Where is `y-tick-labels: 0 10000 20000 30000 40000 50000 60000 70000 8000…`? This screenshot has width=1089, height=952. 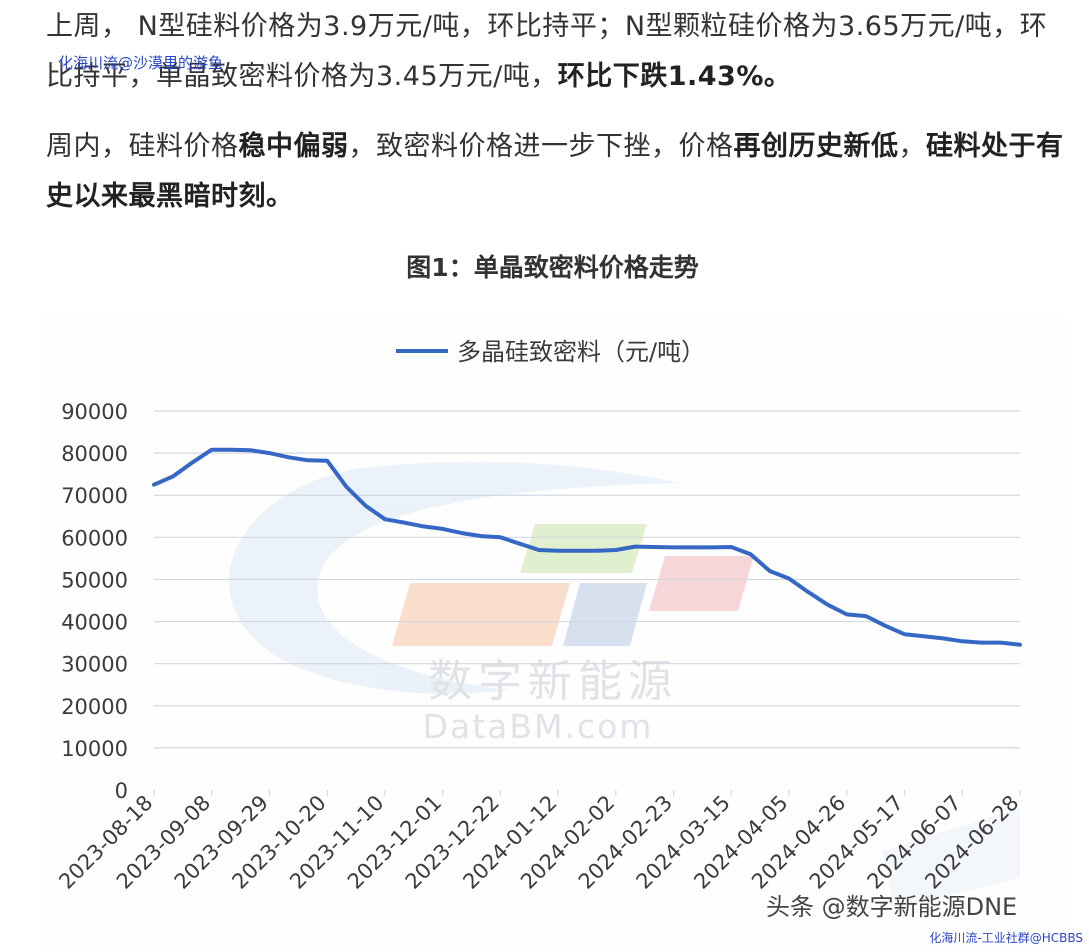
y-tick-labels: 0 10000 20000 30000 40000 50000 60000 70000 8000… is located at coordinates (94, 601).